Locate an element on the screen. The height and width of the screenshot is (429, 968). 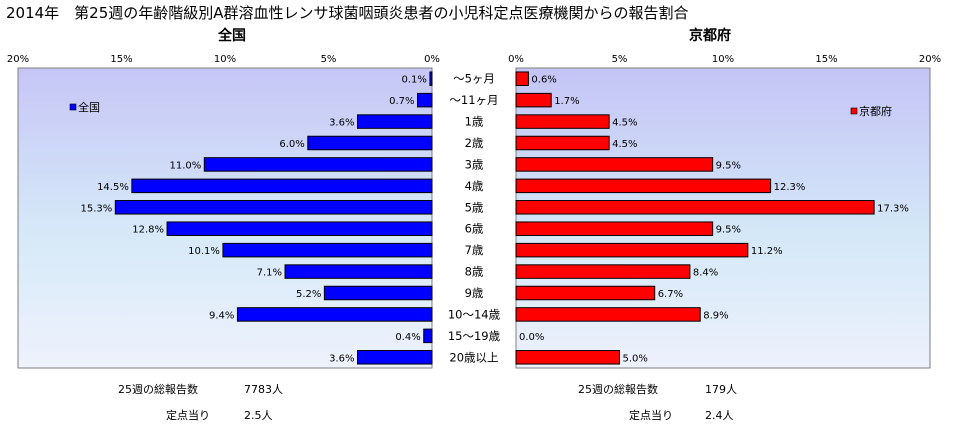
data-label-kyoto: 8.4% is located at coordinates (705, 273).